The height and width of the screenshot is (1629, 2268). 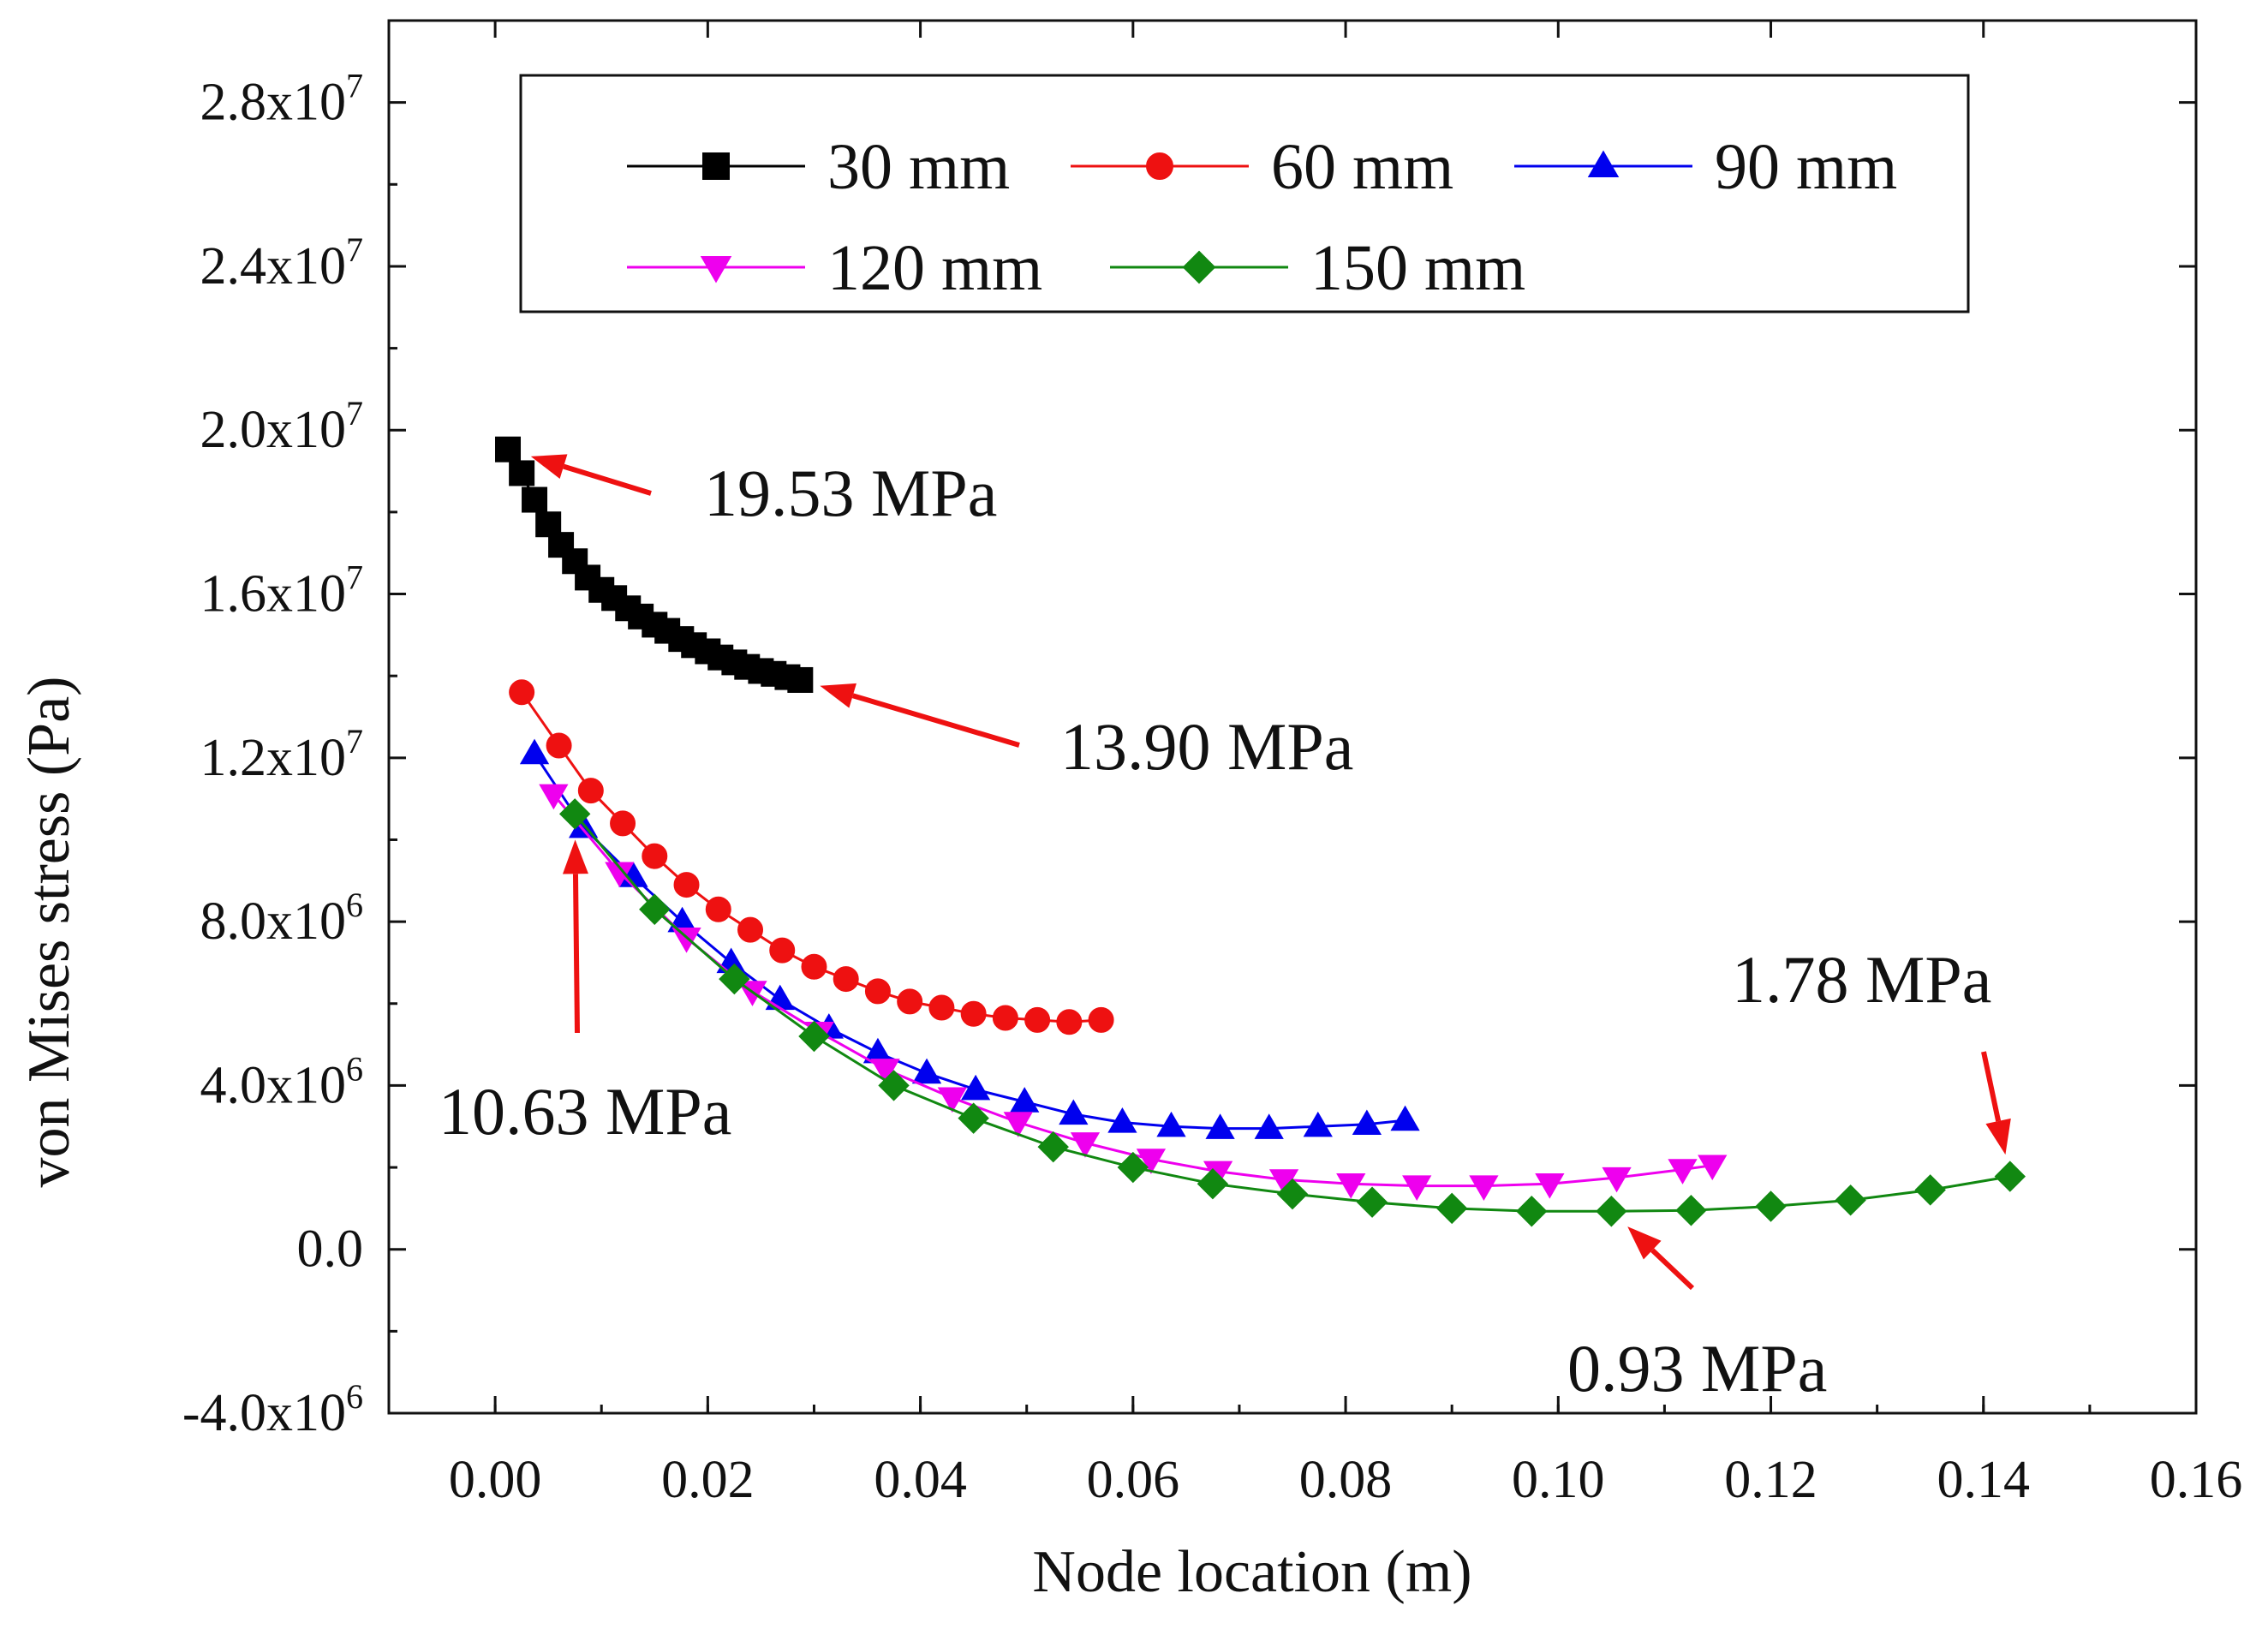 I want to click on legend-item-30-mm: 30 mm, so click(x=819, y=167).